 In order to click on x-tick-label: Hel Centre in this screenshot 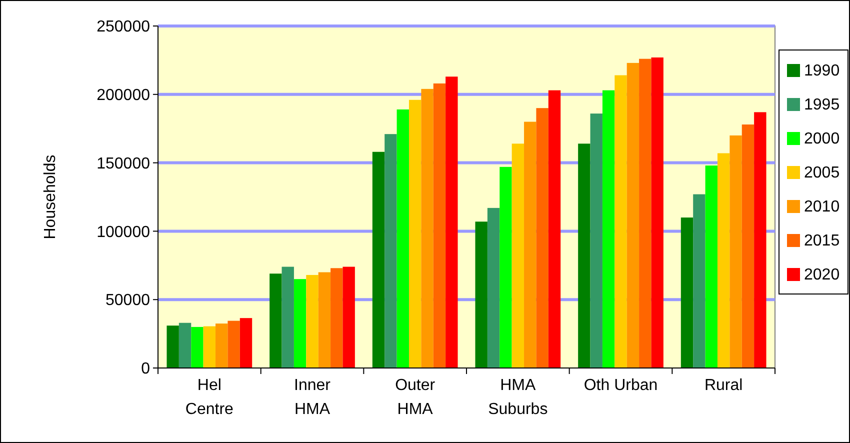, I will do `click(209, 397)`.